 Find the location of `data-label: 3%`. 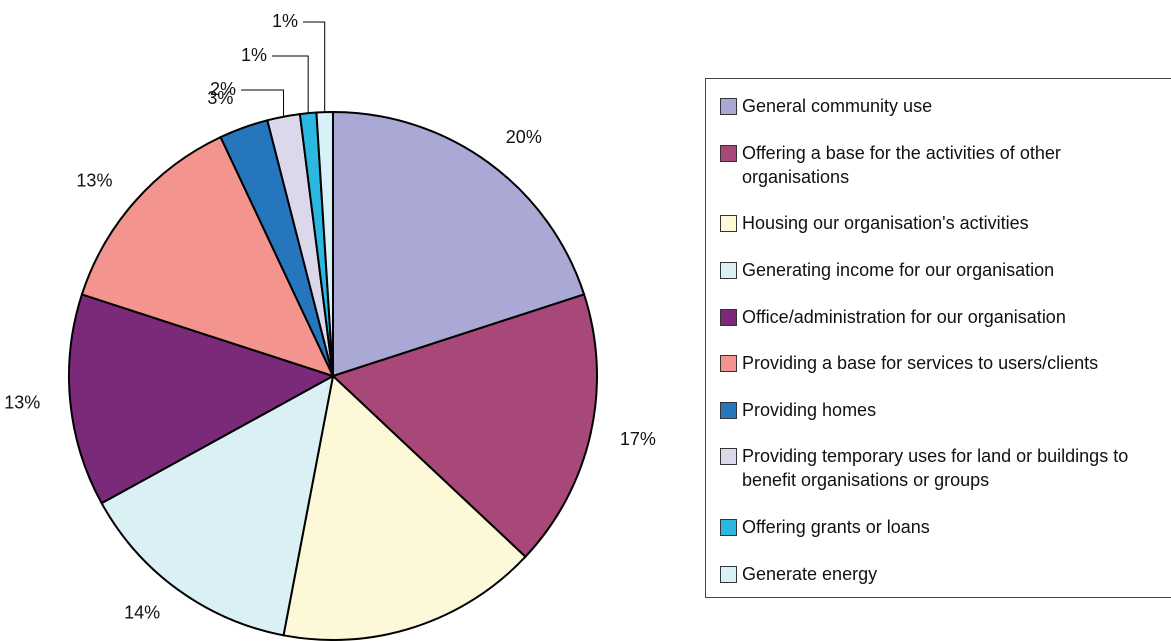

data-label: 3% is located at coordinates (220, 98).